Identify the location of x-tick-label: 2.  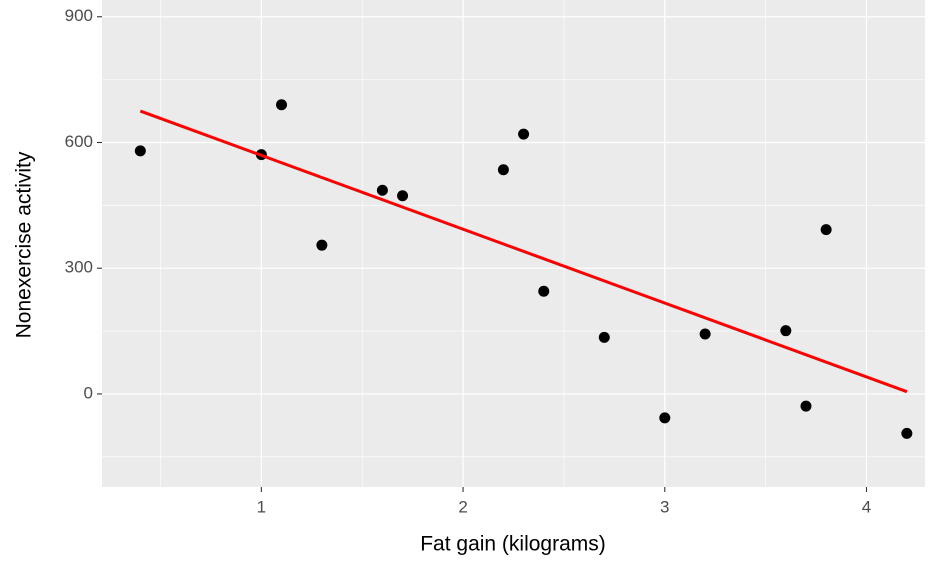
(462, 506).